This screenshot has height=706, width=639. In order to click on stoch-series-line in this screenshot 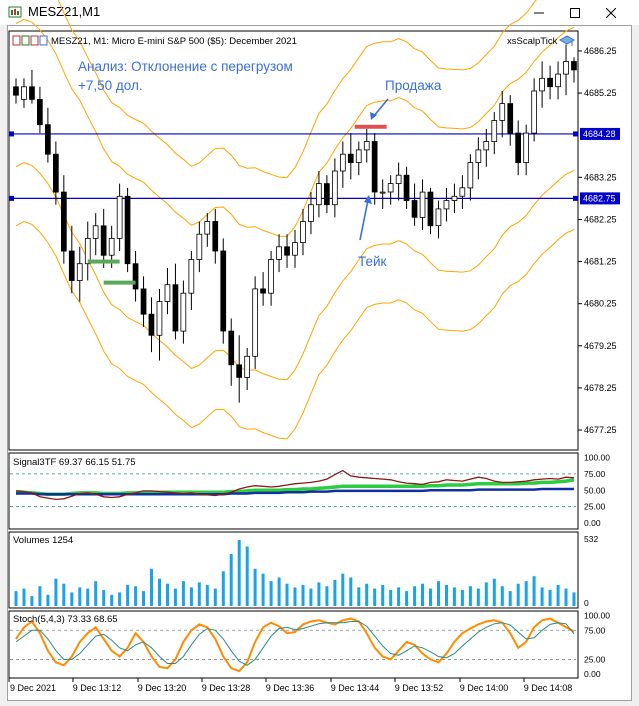, I will do `click(295, 645)`.